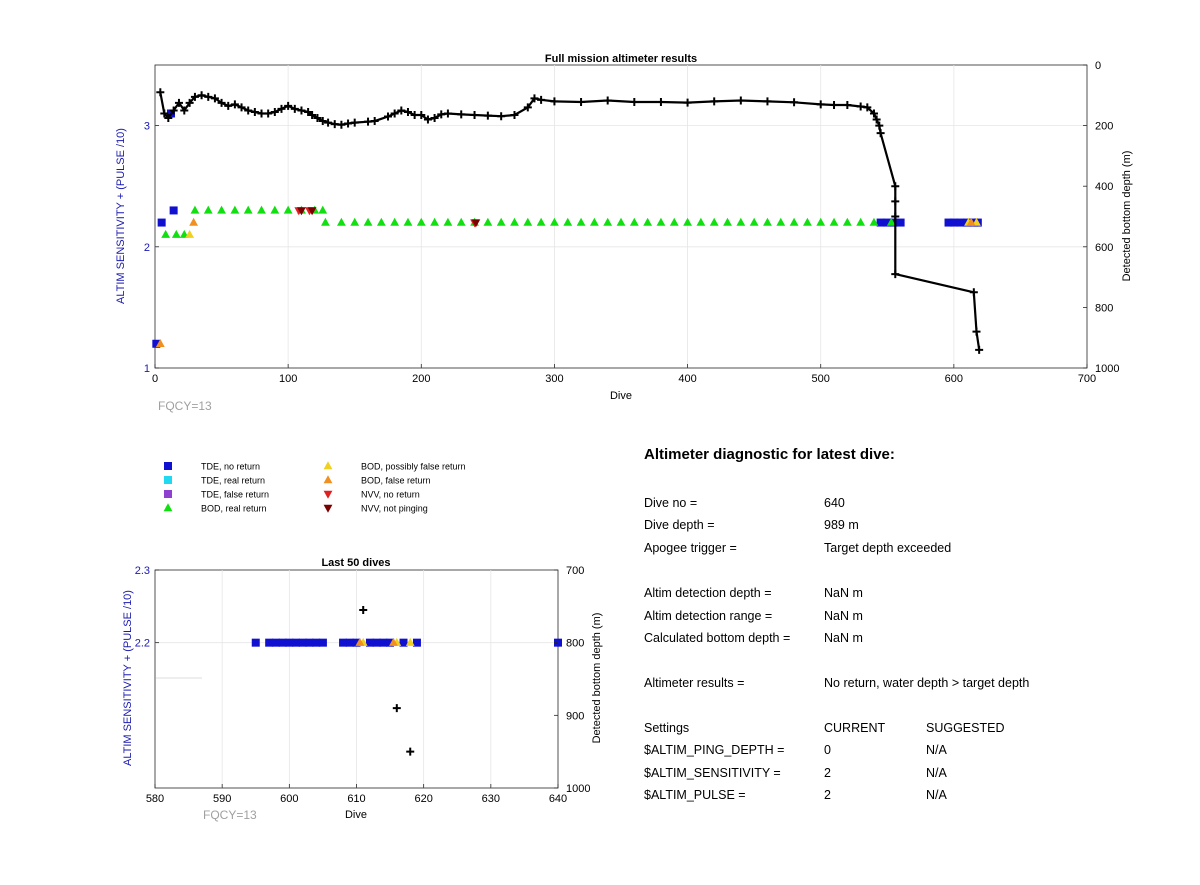  I want to click on main-chart-title: Full mission altimeter results, so click(621, 59).